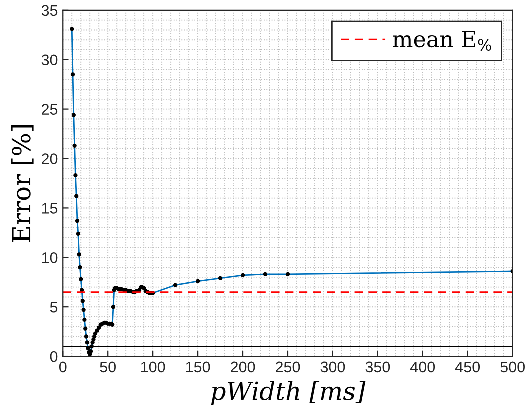 The width and height of the screenshot is (526, 417). I want to click on x-tick-label: 200, so click(243, 367).